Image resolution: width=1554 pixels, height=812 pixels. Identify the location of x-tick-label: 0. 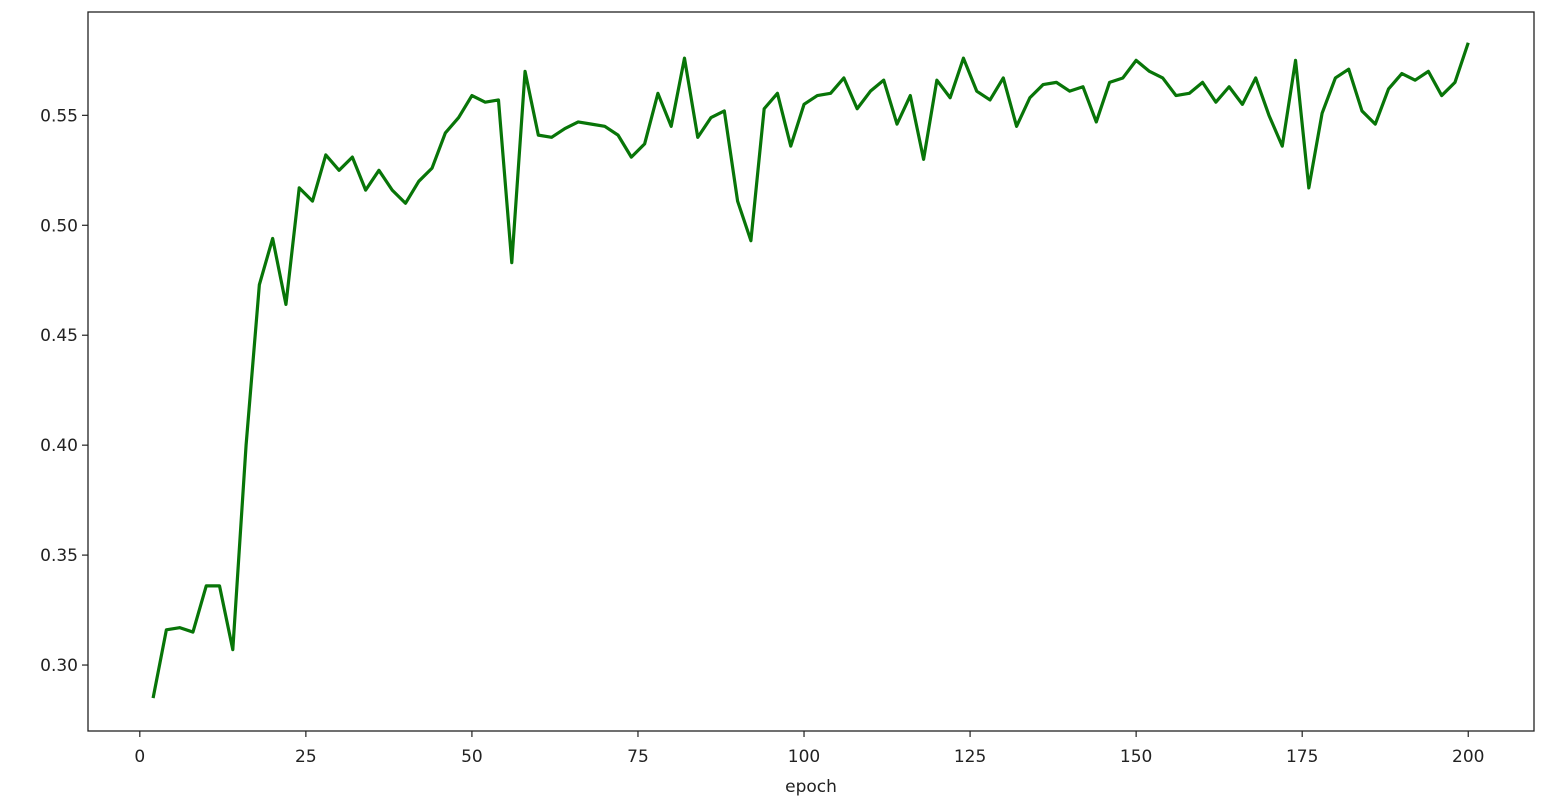
(139, 757).